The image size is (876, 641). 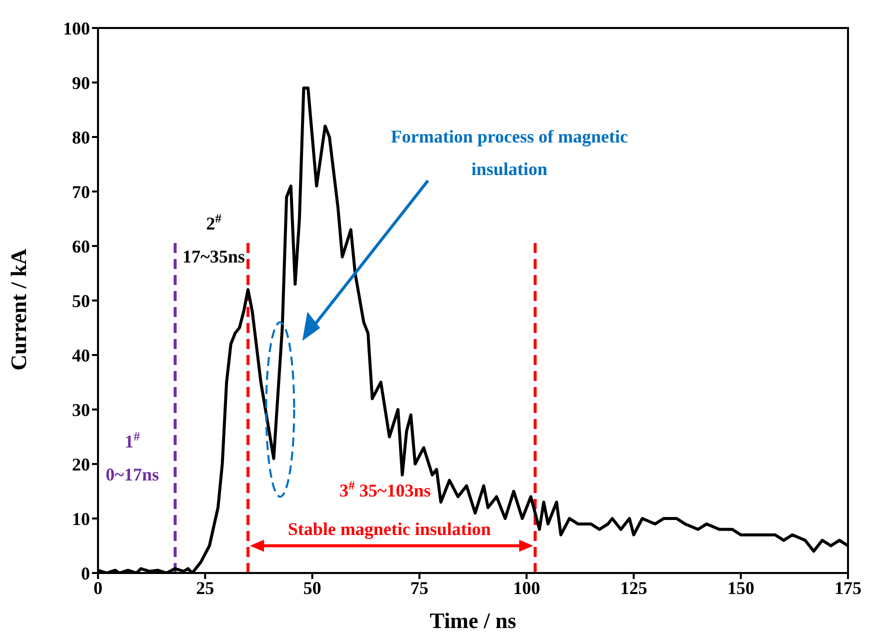 What do you see at coordinates (81, 410) in the screenshot?
I see `y-tick-label: 30` at bounding box center [81, 410].